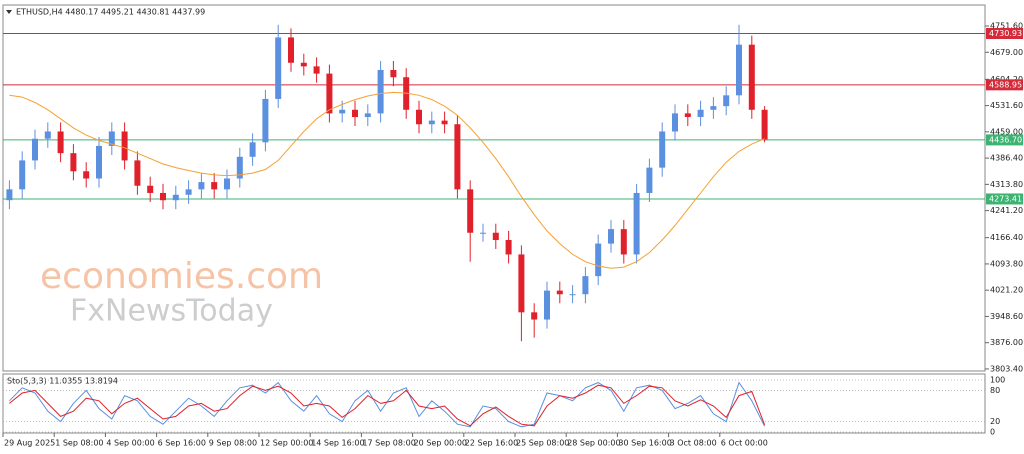 The image size is (1024, 454). What do you see at coordinates (9, 12) in the screenshot?
I see `menu-arrow` at bounding box center [9, 12].